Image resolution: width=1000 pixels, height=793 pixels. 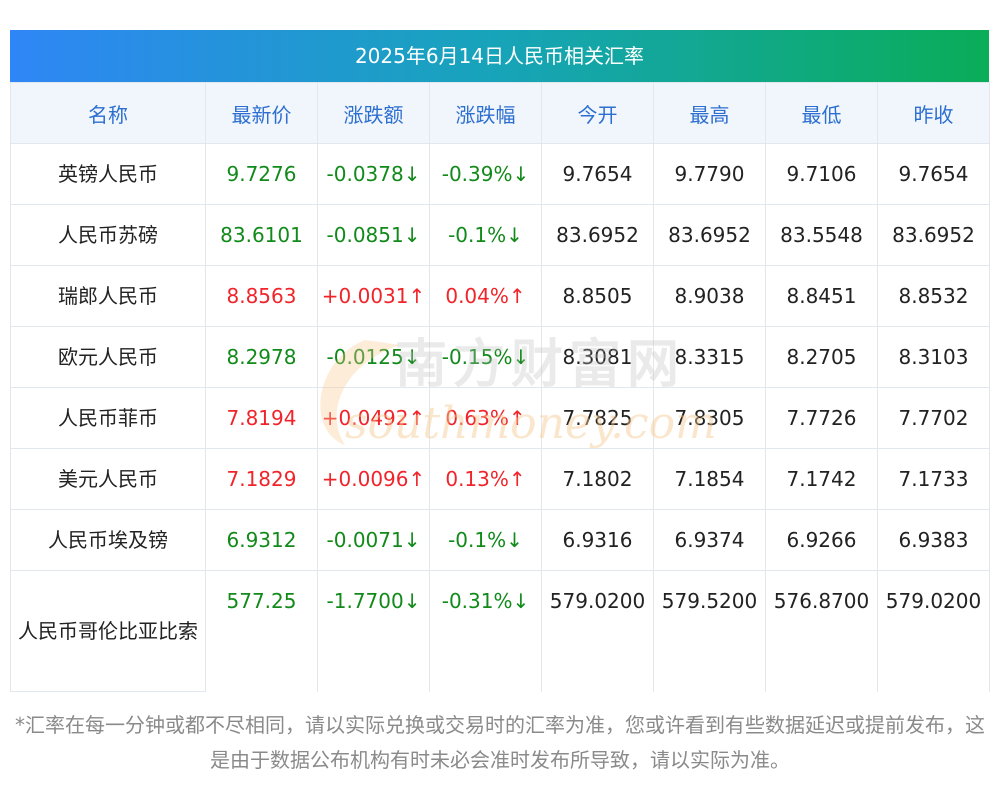 What do you see at coordinates (933, 296) in the screenshot?
I see `prev-close: 8.8532` at bounding box center [933, 296].